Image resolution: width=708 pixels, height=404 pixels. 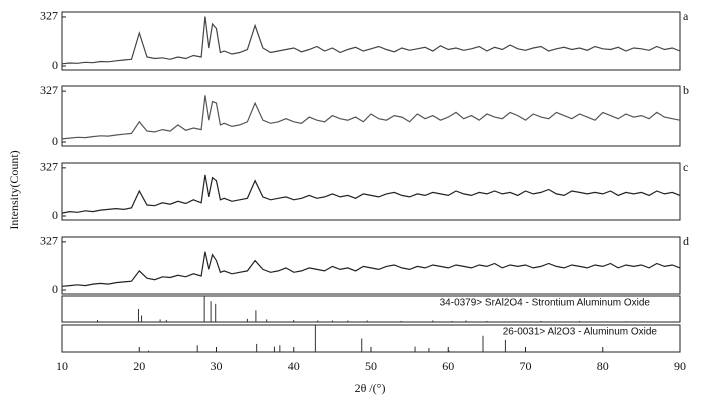 What do you see at coordinates (370, 388) in the screenshot?
I see `x-axis-label: 2θ /(°)` at bounding box center [370, 388].